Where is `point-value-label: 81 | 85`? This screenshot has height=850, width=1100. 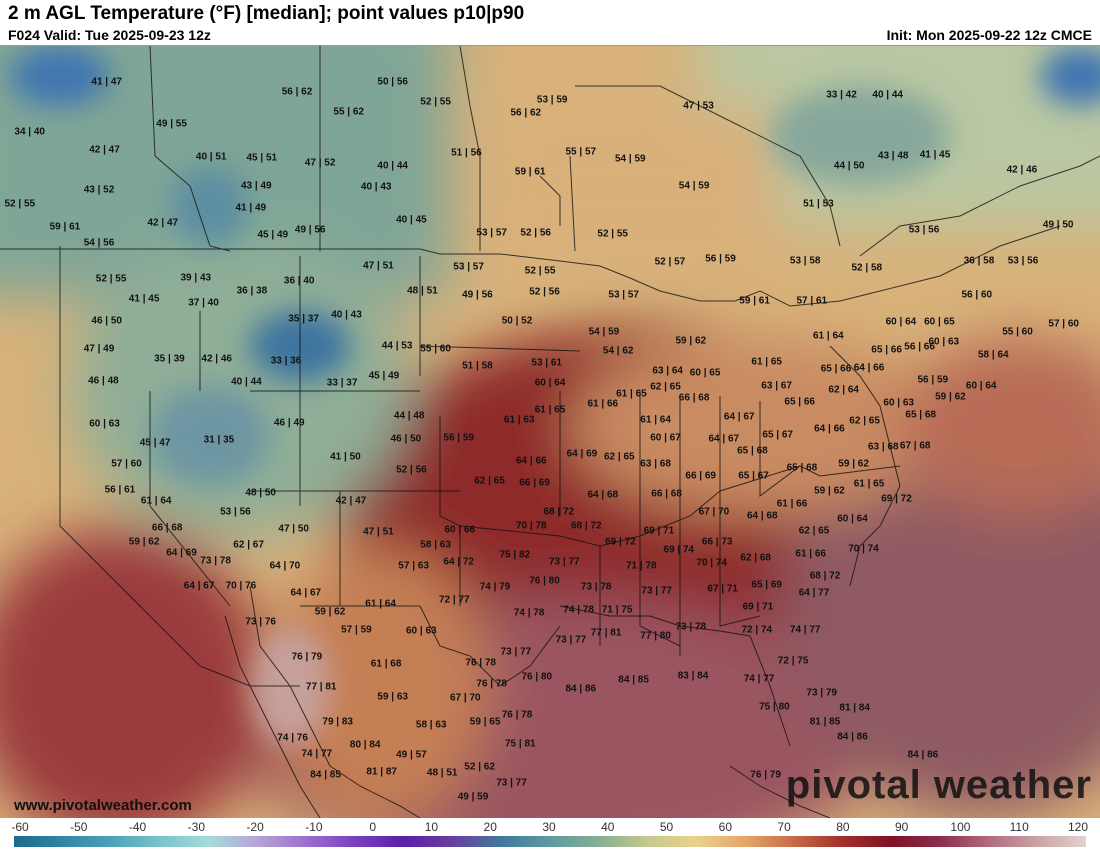 point-value-label: 81 | 85 is located at coordinates (825, 722).